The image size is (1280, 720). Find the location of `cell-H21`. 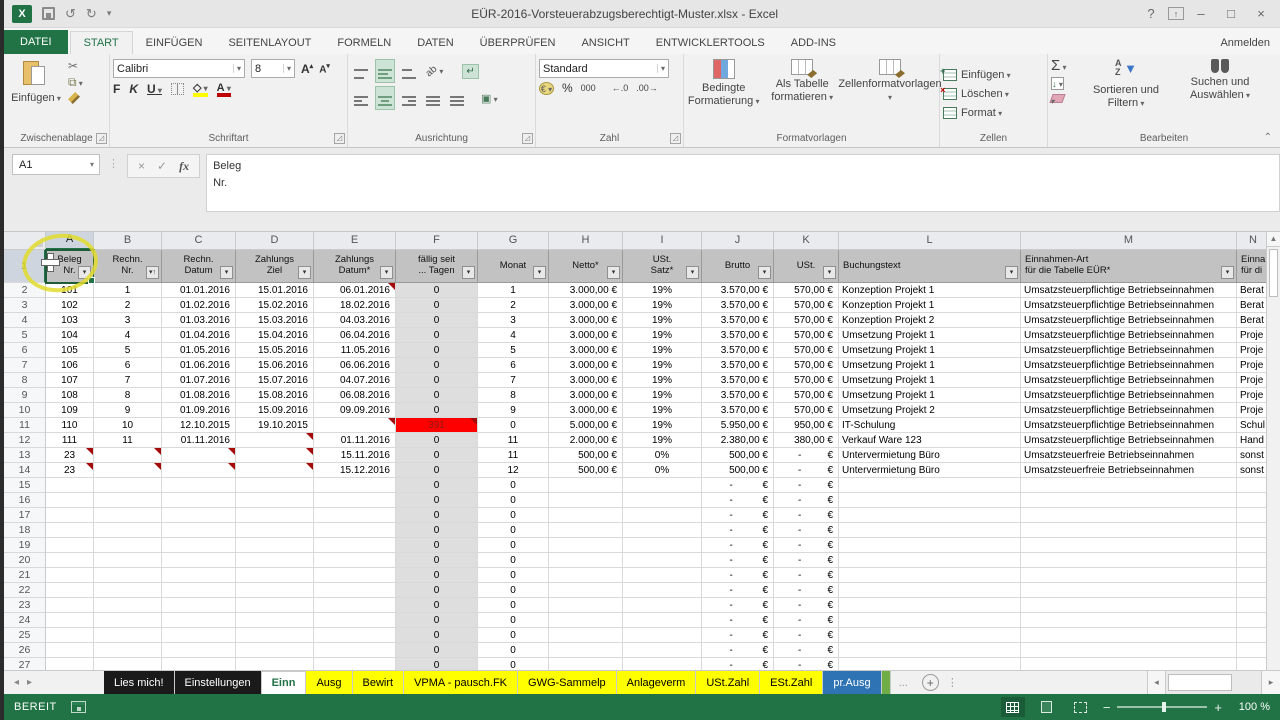

cell-H21 is located at coordinates (586, 575).